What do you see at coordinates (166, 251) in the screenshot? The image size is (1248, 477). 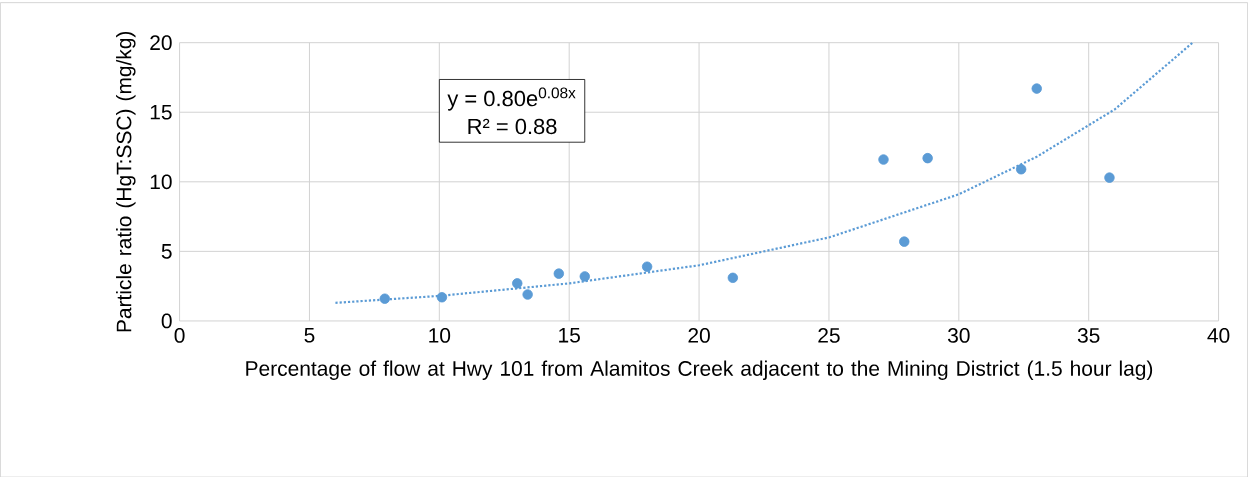 I see `y-tick-label: 5` at bounding box center [166, 251].